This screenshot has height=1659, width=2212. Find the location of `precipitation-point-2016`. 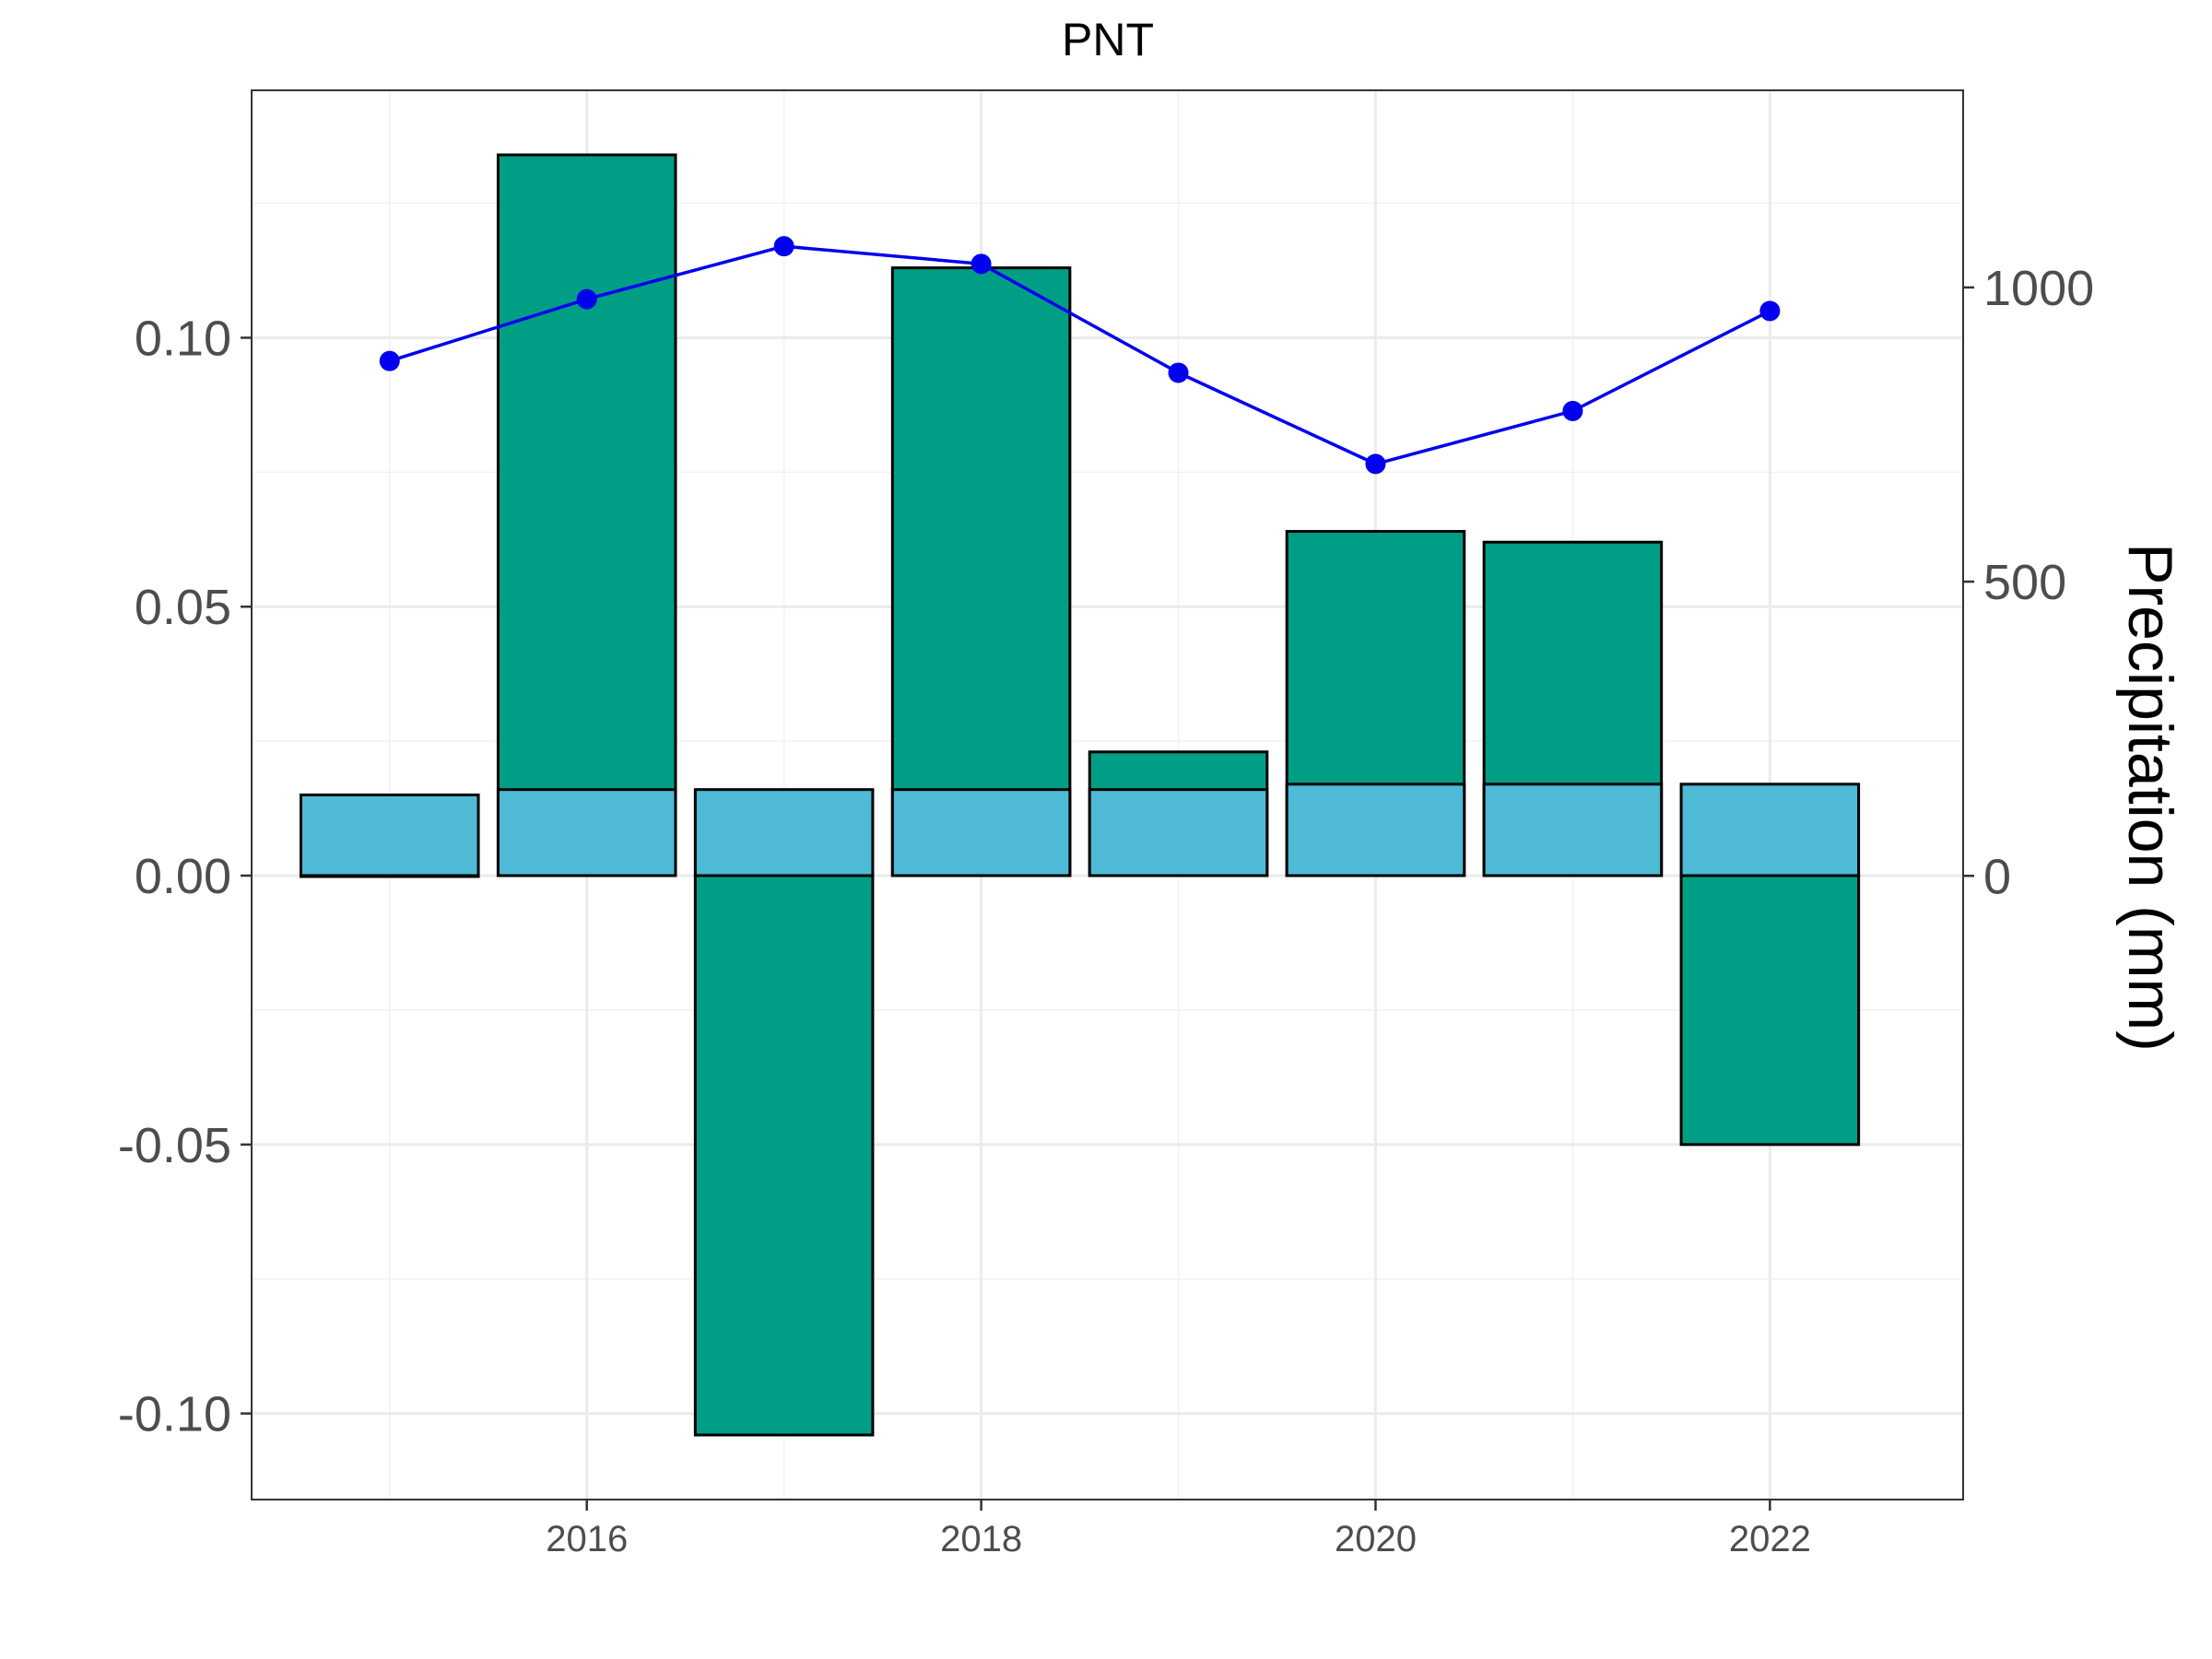

precipitation-point-2016 is located at coordinates (586, 299).